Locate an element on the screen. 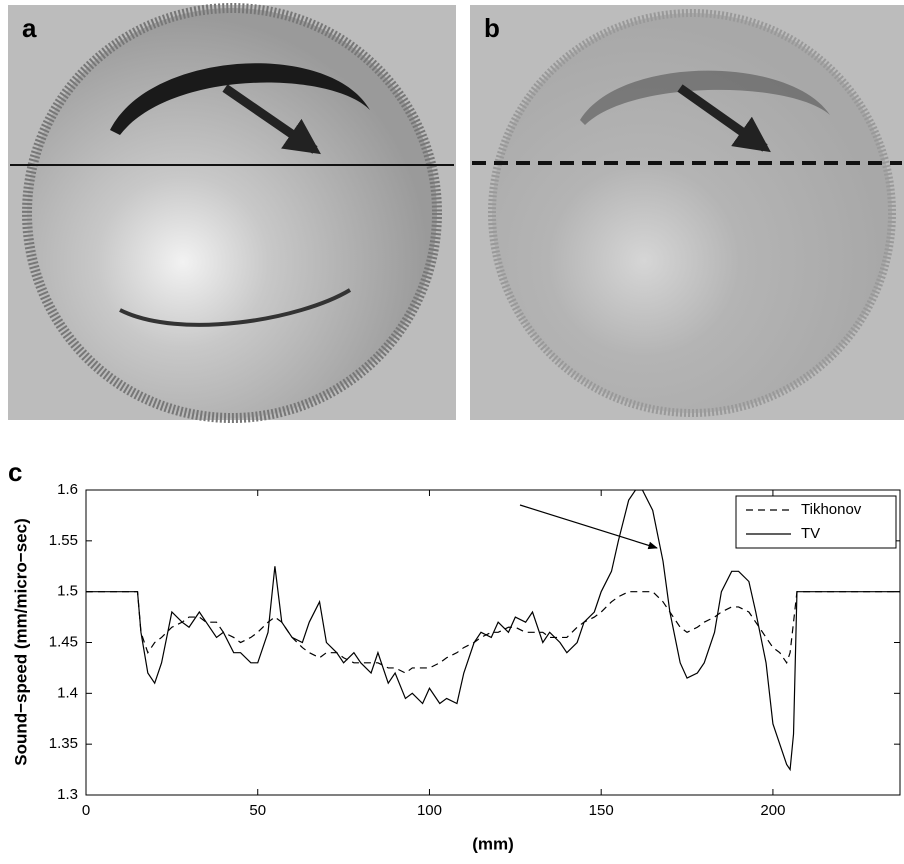  x-tick-label: 100 is located at coordinates (429, 810).